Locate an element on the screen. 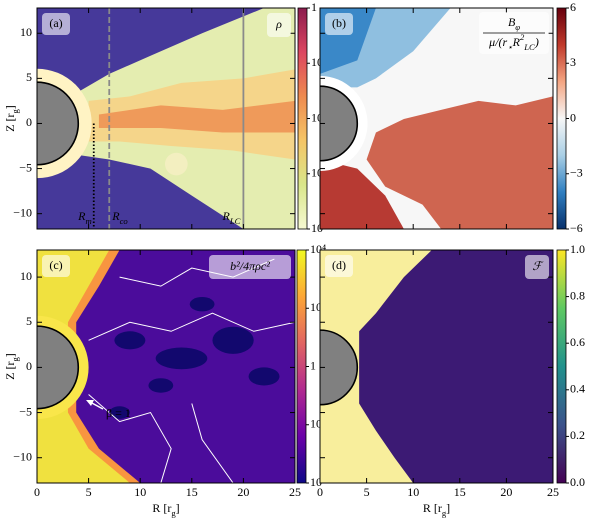 Image resolution: width=598 pixels, height=520 pixels. x-axis-label: R [rg] is located at coordinates (436, 509).